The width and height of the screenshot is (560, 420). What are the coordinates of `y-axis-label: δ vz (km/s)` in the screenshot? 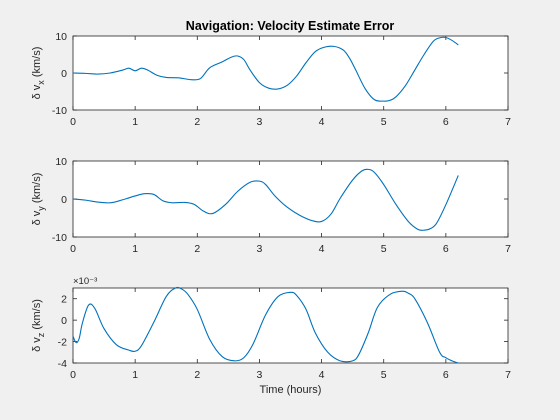 It's located at (38, 325).